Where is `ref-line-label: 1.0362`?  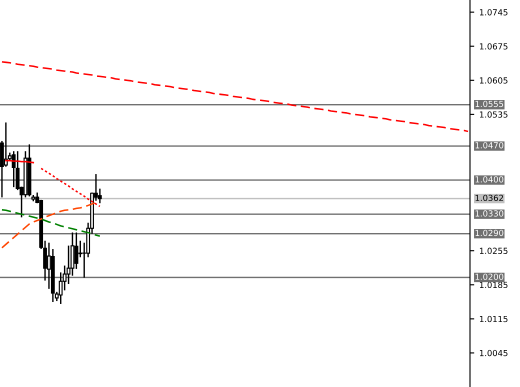 ref-line-label: 1.0362 is located at coordinates (490, 198).